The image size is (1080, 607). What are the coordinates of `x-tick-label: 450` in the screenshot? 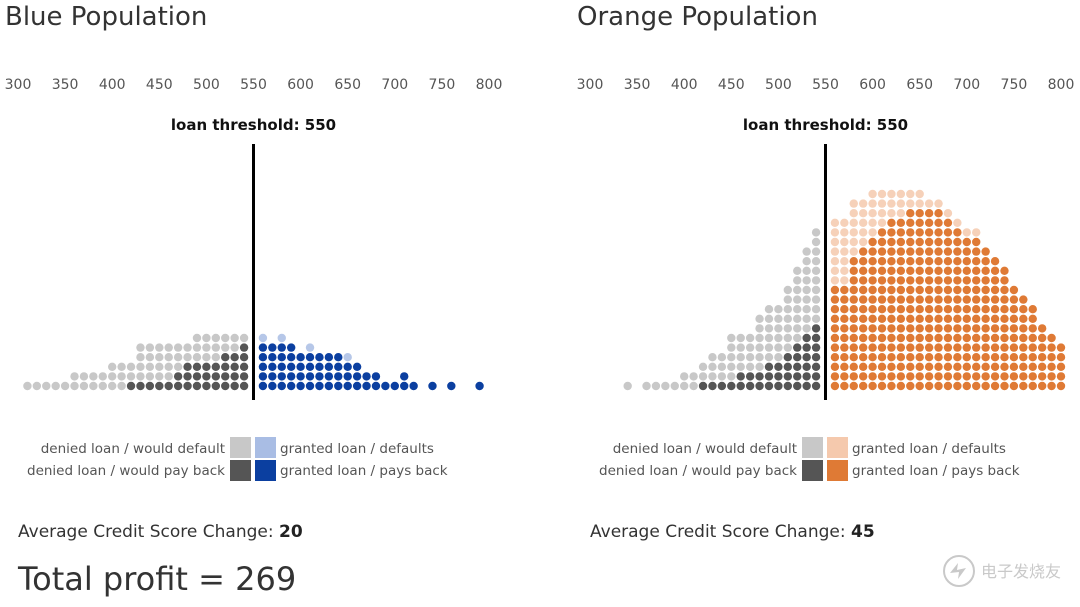 It's located at (731, 85).